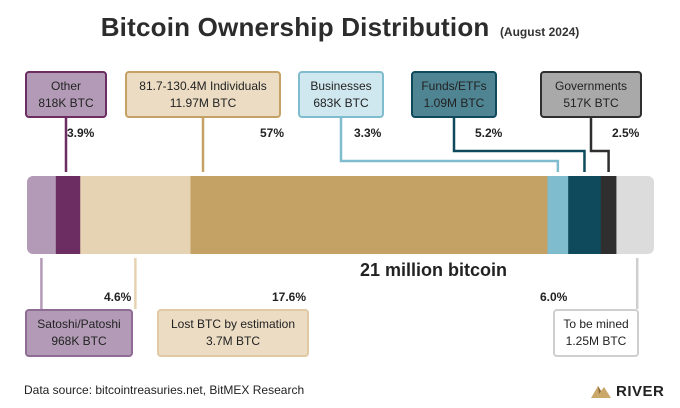 The height and width of the screenshot is (408, 680). Describe the element at coordinates (203, 94) in the screenshot. I see `label-box-individuals: 81.7-130.4M Individuals 11.97M BTC` at that location.